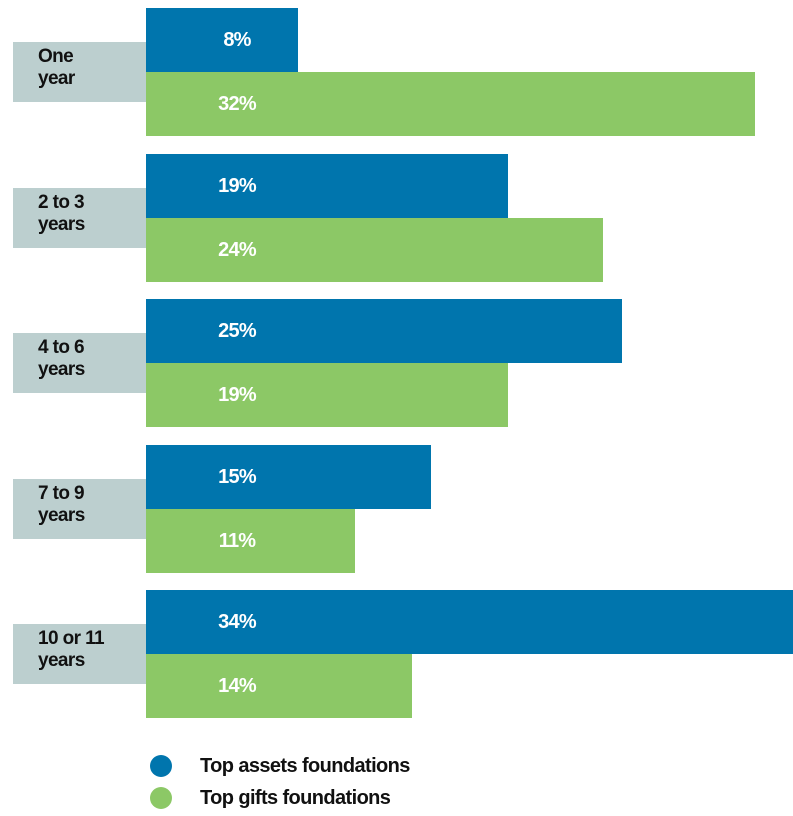 This screenshot has width=793, height=816. Describe the element at coordinates (237, 686) in the screenshot. I see `bar-value-label: 14%` at that location.